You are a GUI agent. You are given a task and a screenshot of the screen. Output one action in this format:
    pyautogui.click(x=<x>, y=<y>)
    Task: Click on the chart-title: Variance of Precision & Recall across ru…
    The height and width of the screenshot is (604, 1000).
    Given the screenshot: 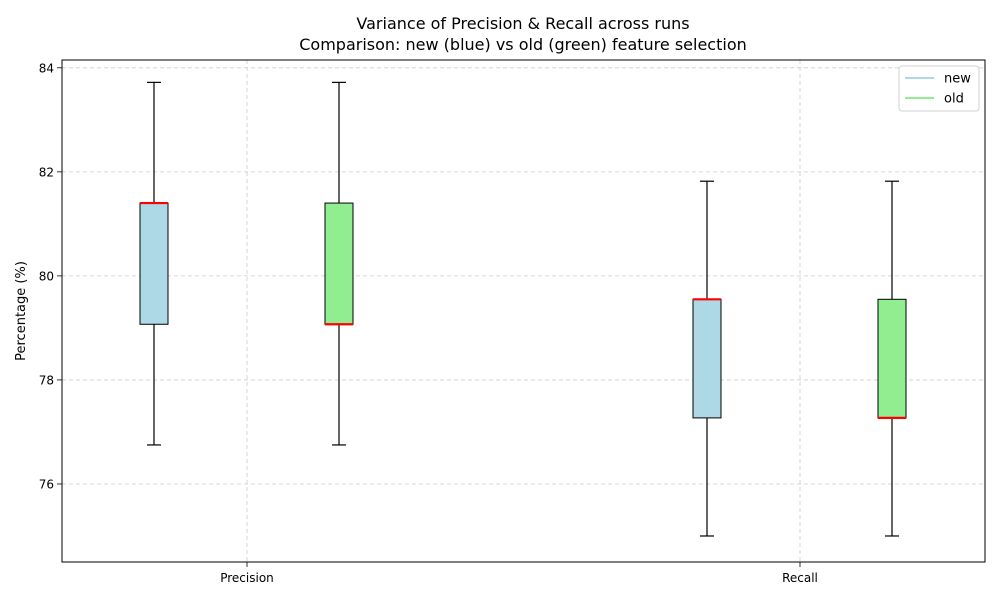 What is the action you would take?
    pyautogui.click(x=522, y=23)
    